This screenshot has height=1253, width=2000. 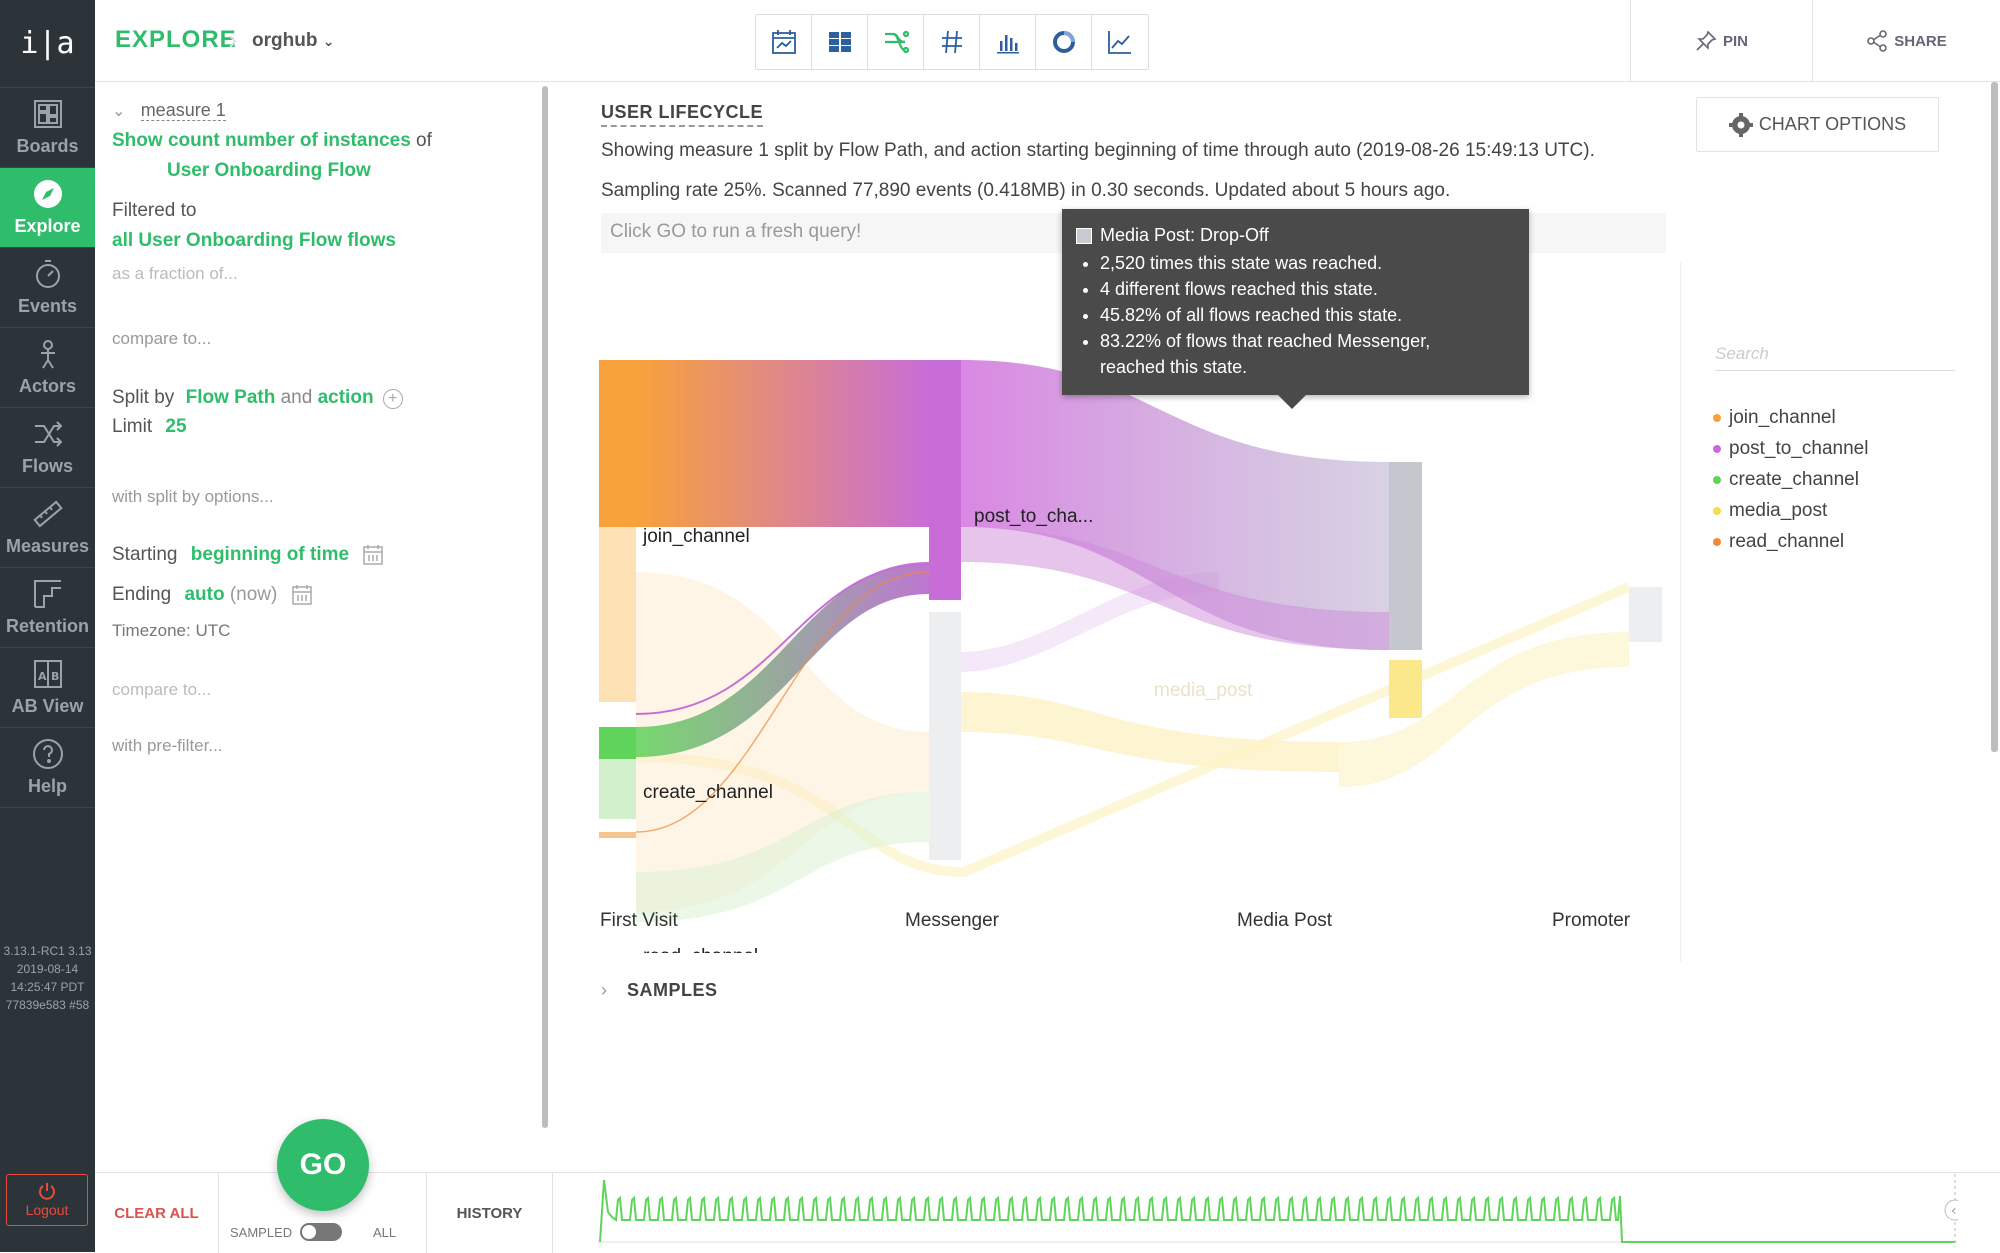 What do you see at coordinates (682, 114) in the screenshot?
I see `chart-title: USER LIFECYCLE` at bounding box center [682, 114].